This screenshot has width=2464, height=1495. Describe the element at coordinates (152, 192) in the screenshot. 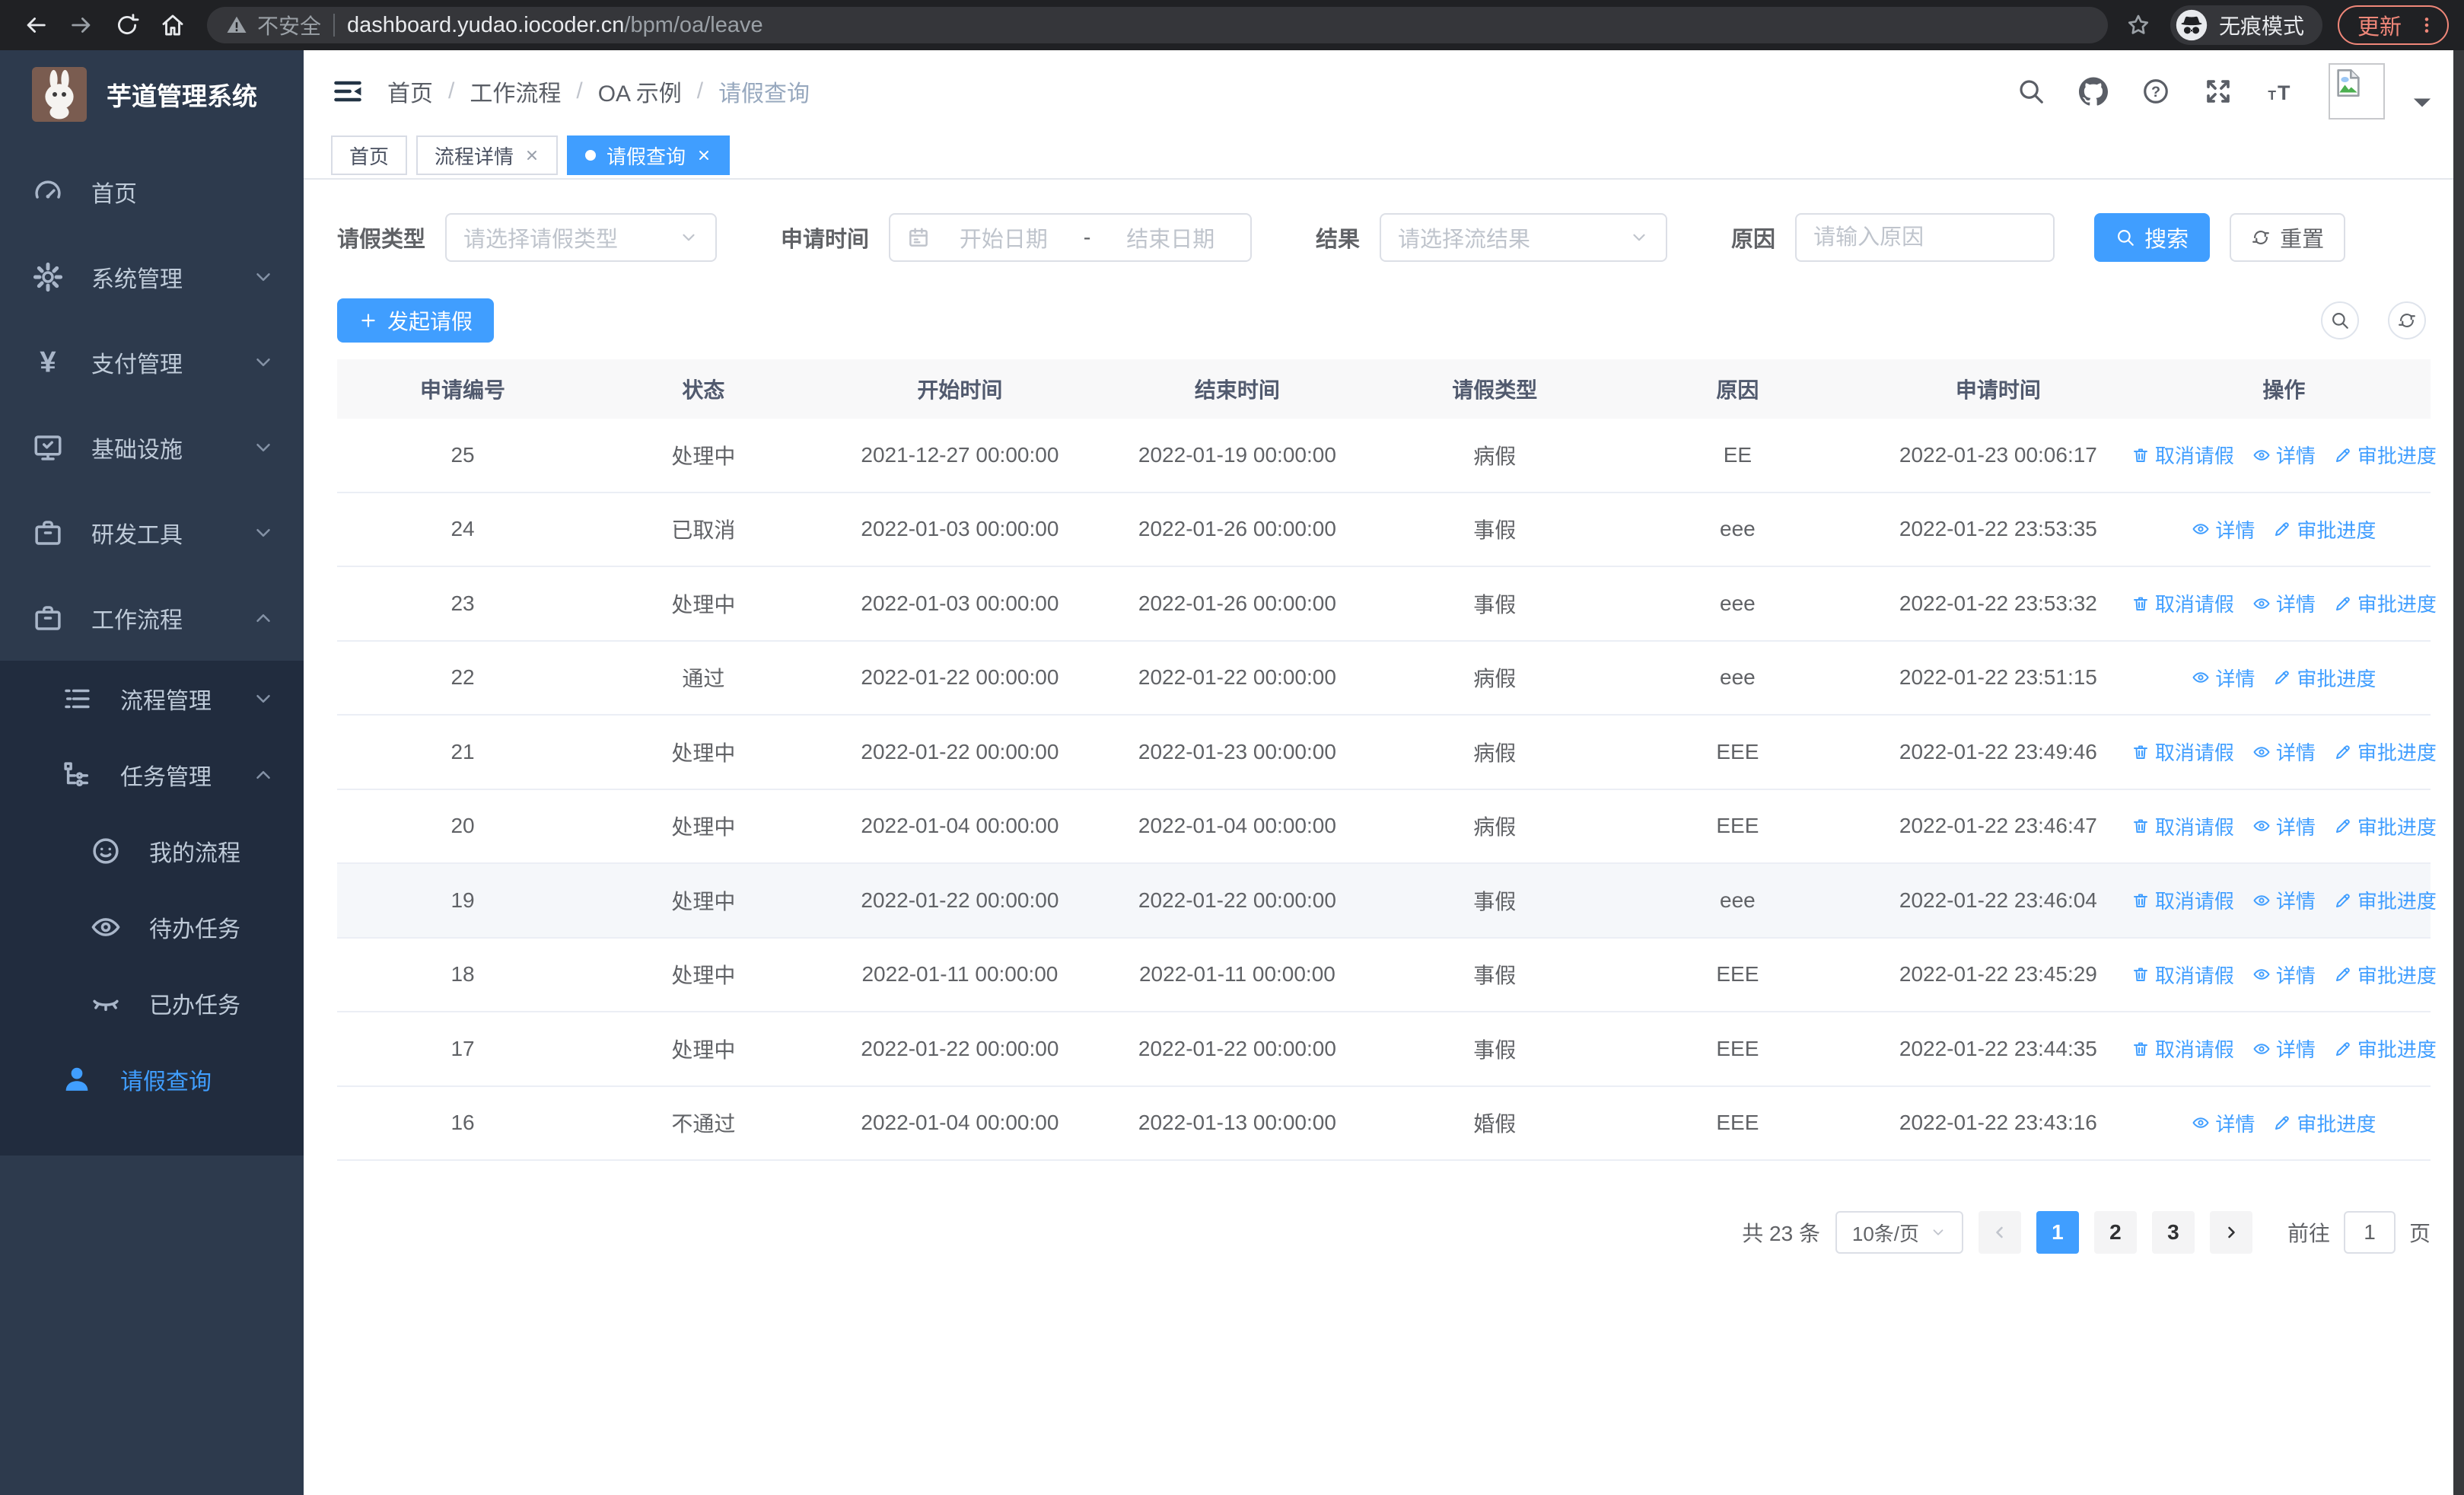

I see `sidebar-item-home: 首页` at that location.